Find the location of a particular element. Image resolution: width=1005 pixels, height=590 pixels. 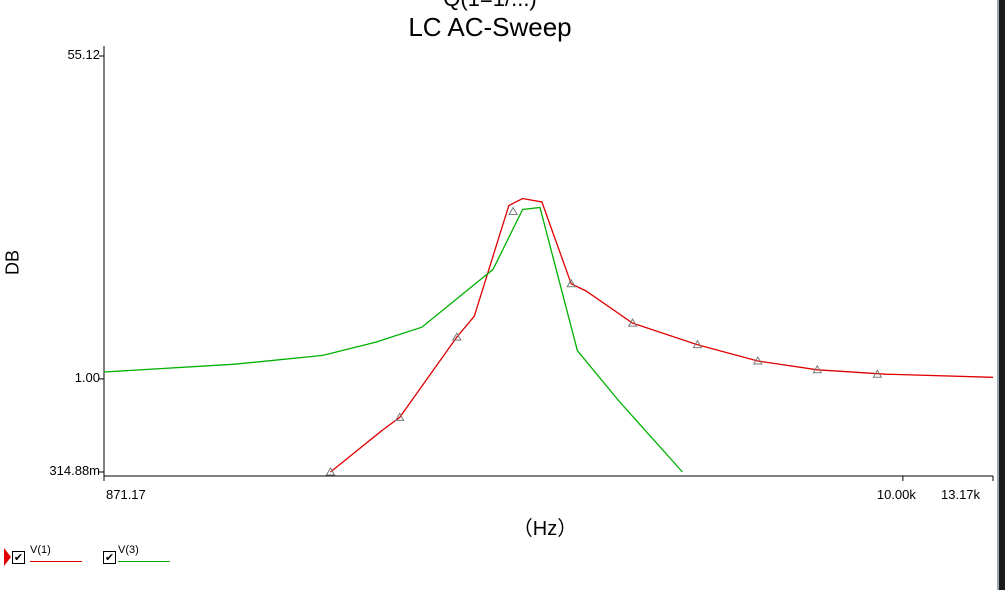

window-right-edge is located at coordinates (1001, 295).